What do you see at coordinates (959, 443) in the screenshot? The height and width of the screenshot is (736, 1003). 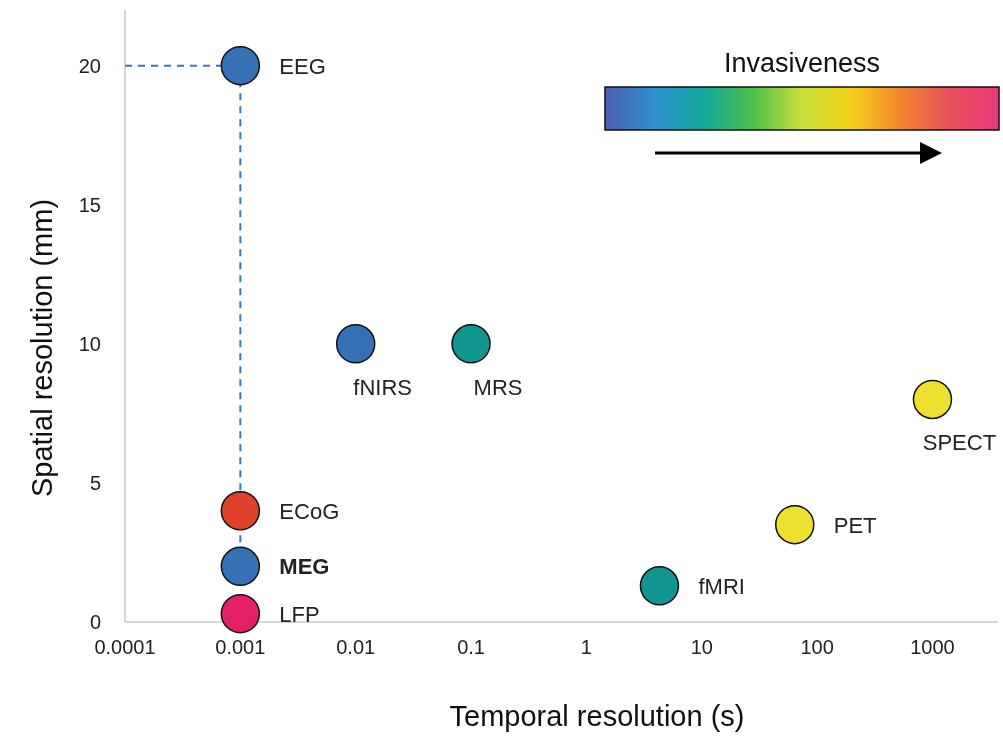 I see `annotation: SPECT` at bounding box center [959, 443].